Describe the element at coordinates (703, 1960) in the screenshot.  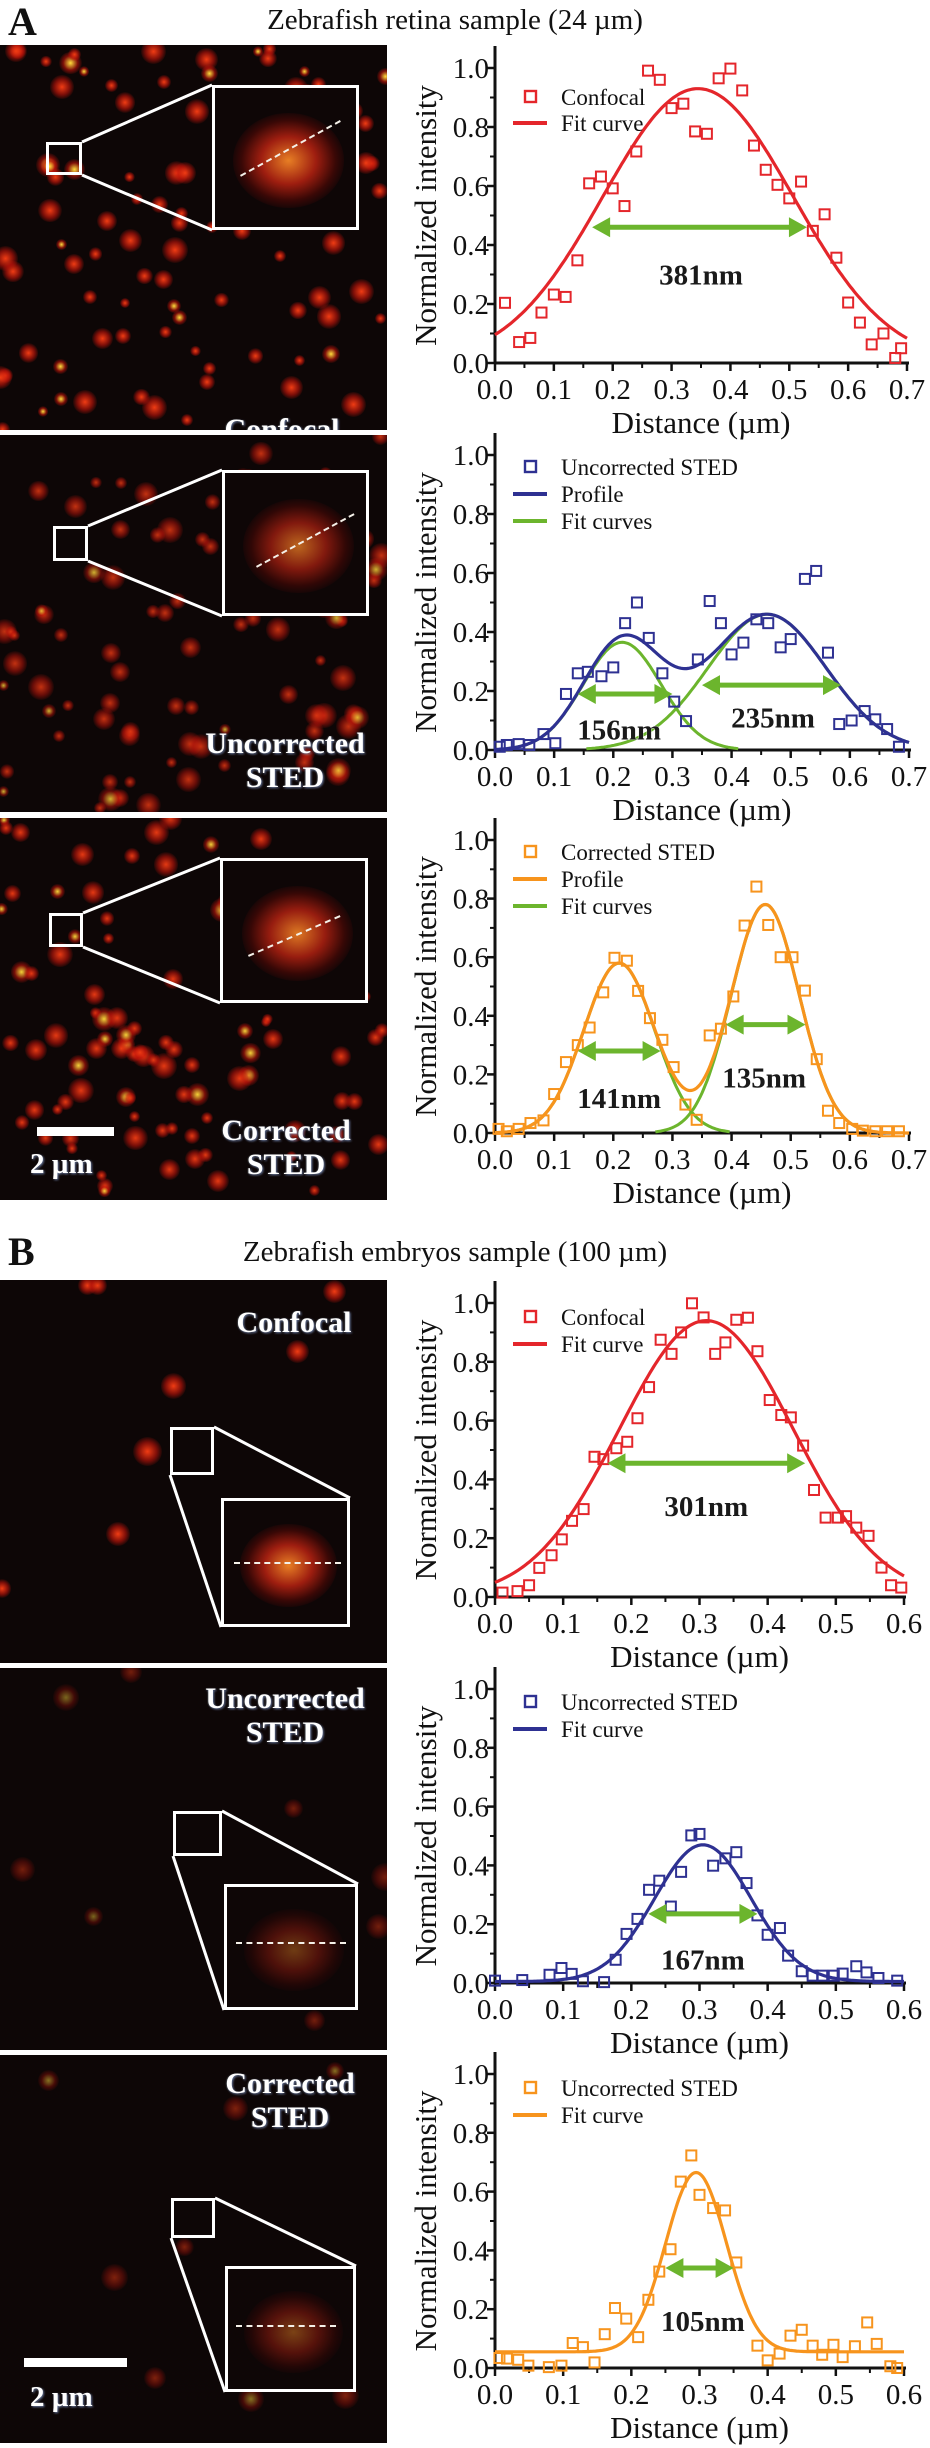
I see `fwhm-label: 167nm` at that location.